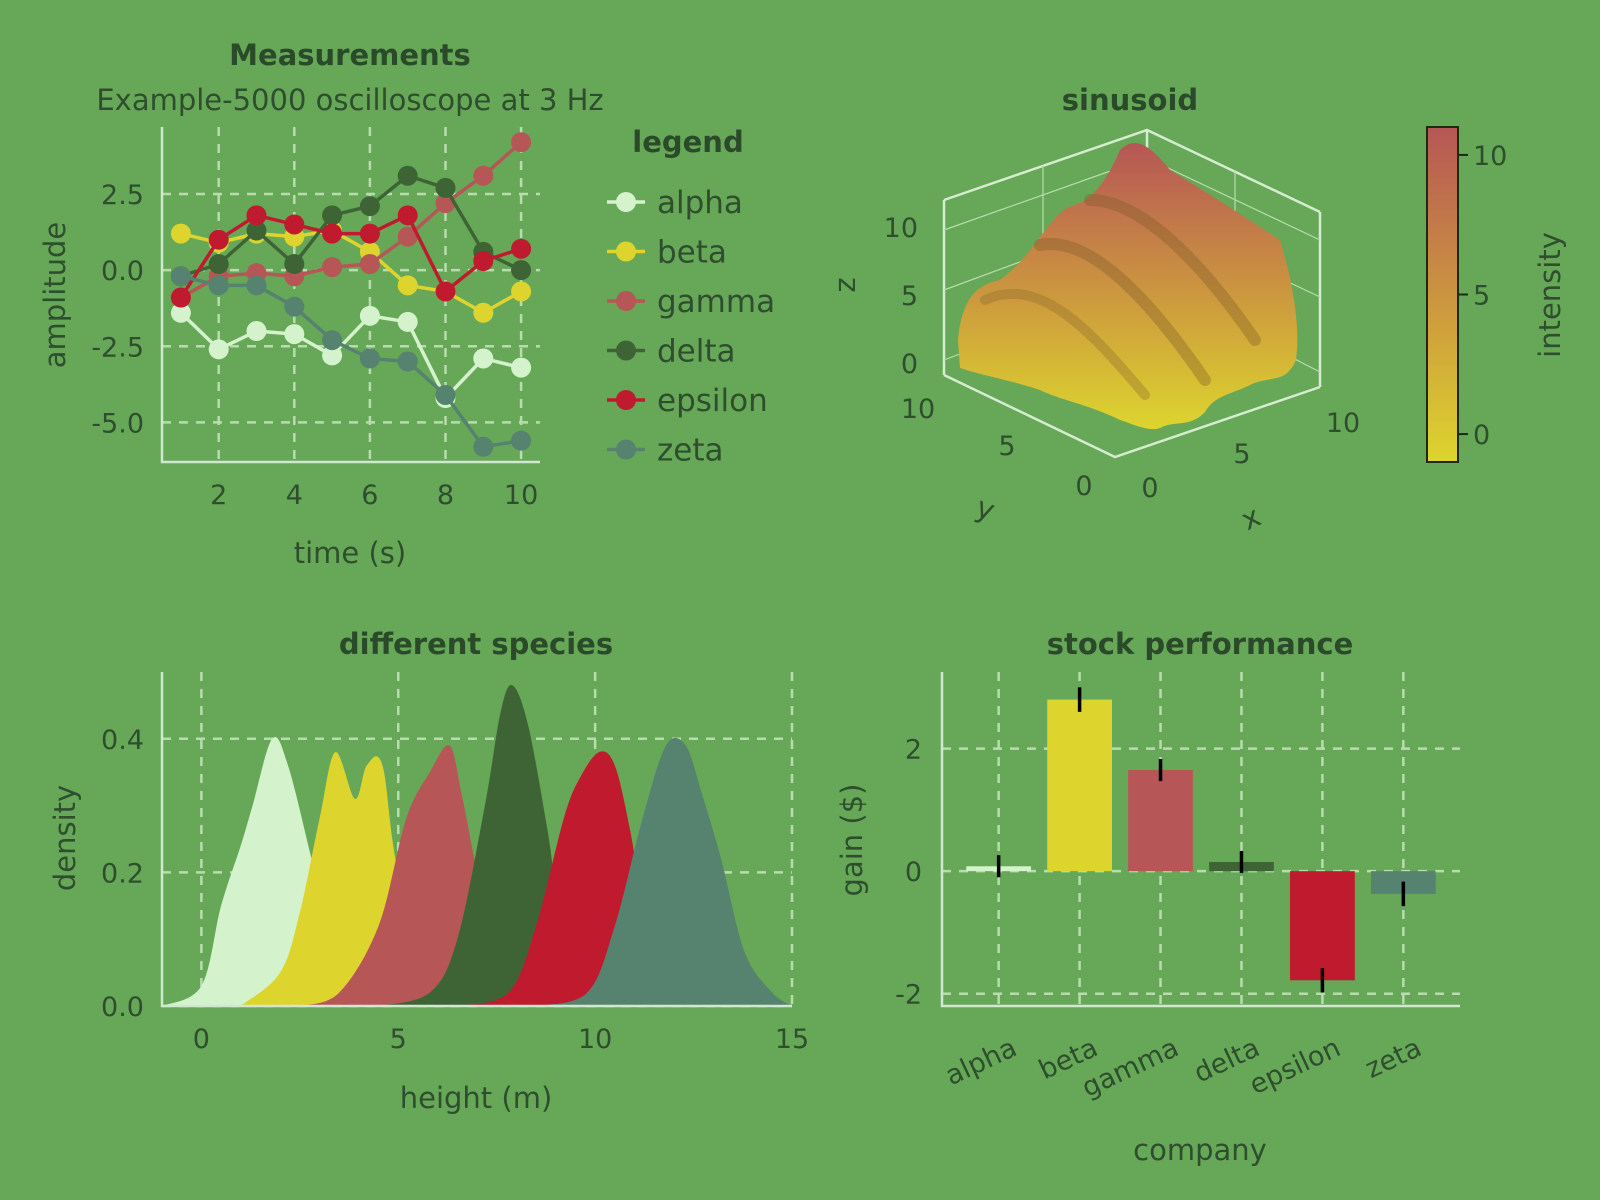  What do you see at coordinates (477, 845) in the screenshot?
I see `density-chart-series` at bounding box center [477, 845].